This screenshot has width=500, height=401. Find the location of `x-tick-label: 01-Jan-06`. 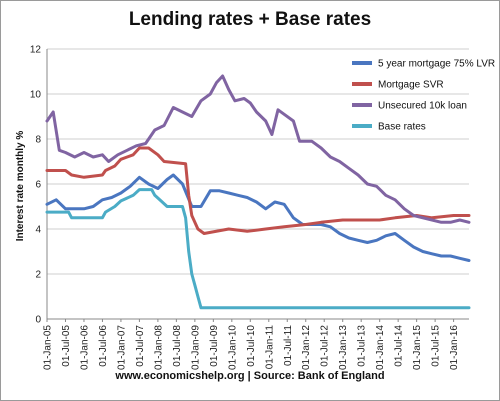

x-tick-label: 01-Jan-06 is located at coordinates (84, 347).